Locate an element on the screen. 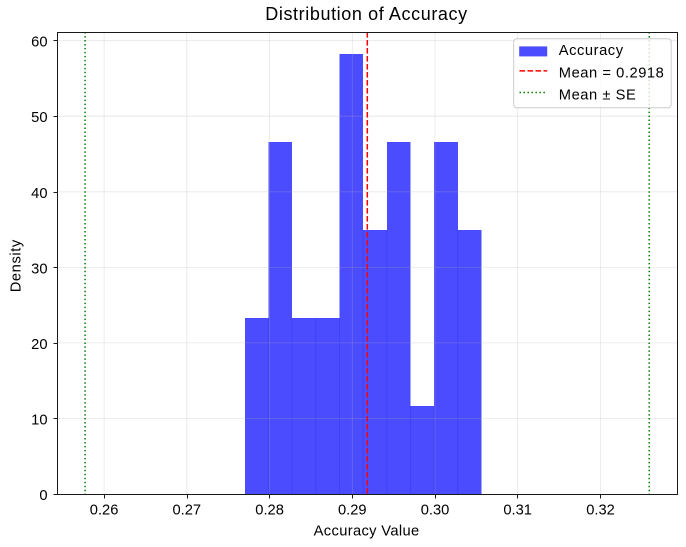  svg-text: Mean ± SE is located at coordinates (598, 96).